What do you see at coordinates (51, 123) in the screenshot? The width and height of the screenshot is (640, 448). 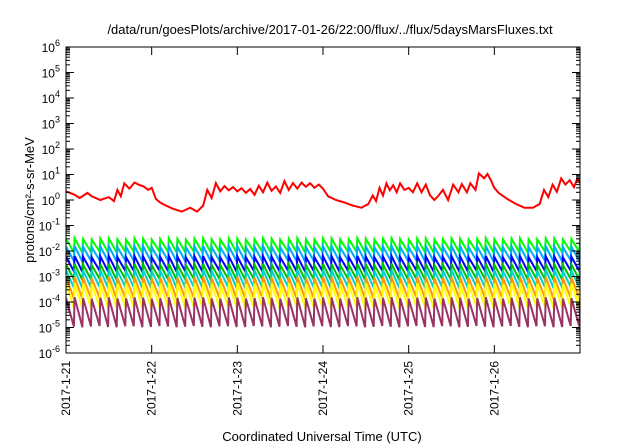 I see `y-tick-label: 10³` at bounding box center [51, 123].